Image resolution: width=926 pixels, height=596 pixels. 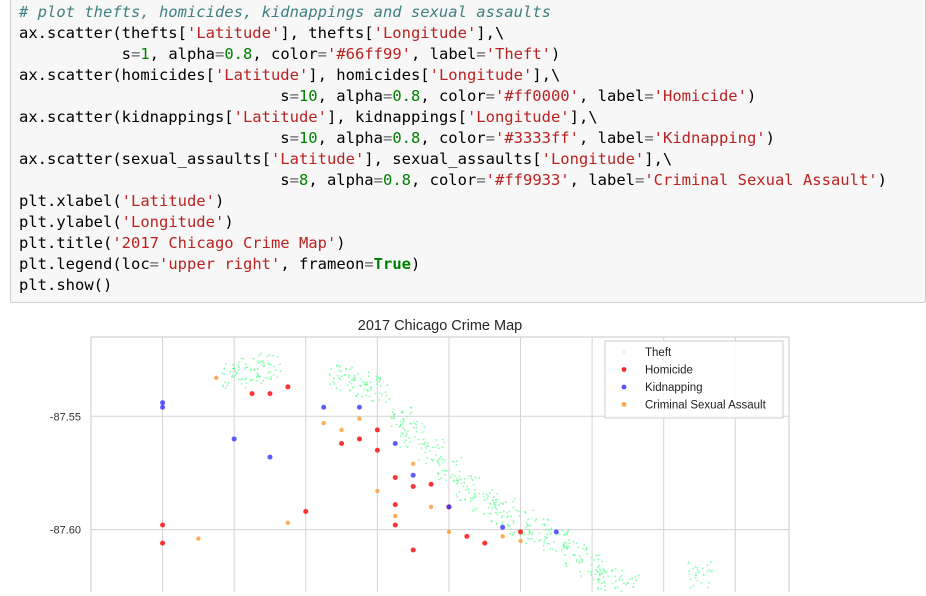 What do you see at coordinates (700, 96) in the screenshot?
I see `code-token: 'Homicide'` at bounding box center [700, 96].